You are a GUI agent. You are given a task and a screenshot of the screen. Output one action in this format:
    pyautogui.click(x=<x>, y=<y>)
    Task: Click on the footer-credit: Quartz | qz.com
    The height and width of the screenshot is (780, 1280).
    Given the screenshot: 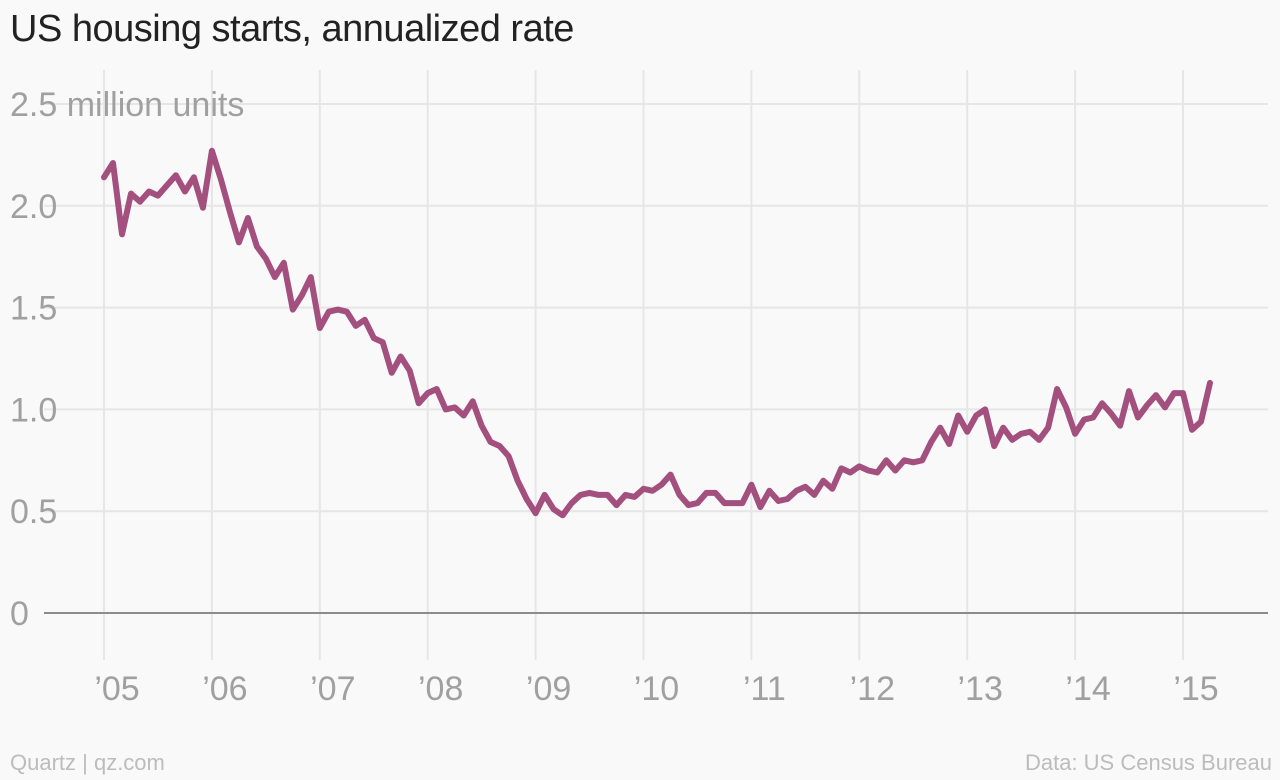 What is the action you would take?
    pyautogui.click(x=87, y=762)
    